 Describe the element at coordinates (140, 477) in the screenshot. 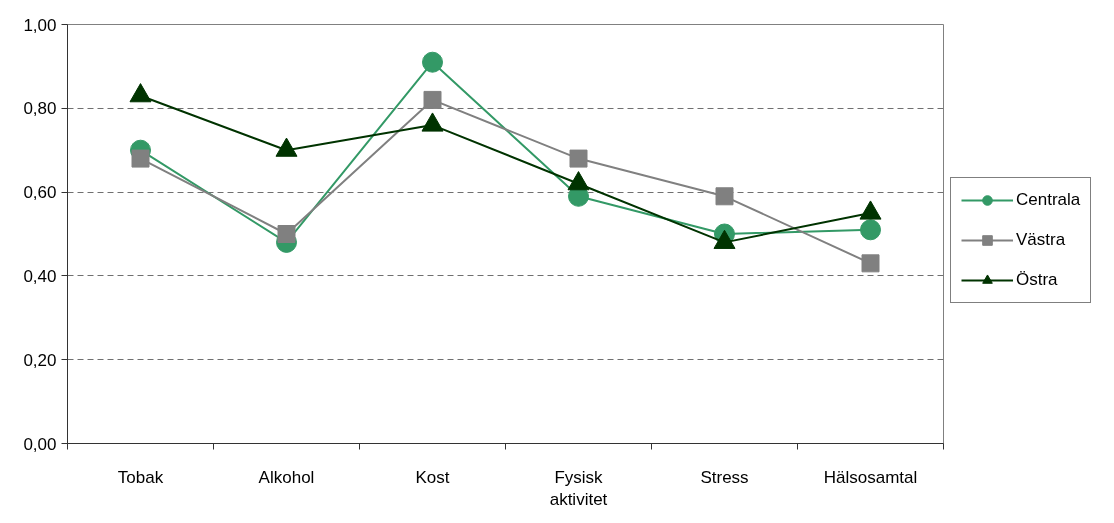

I see `x-tick-label: Tobak` at that location.